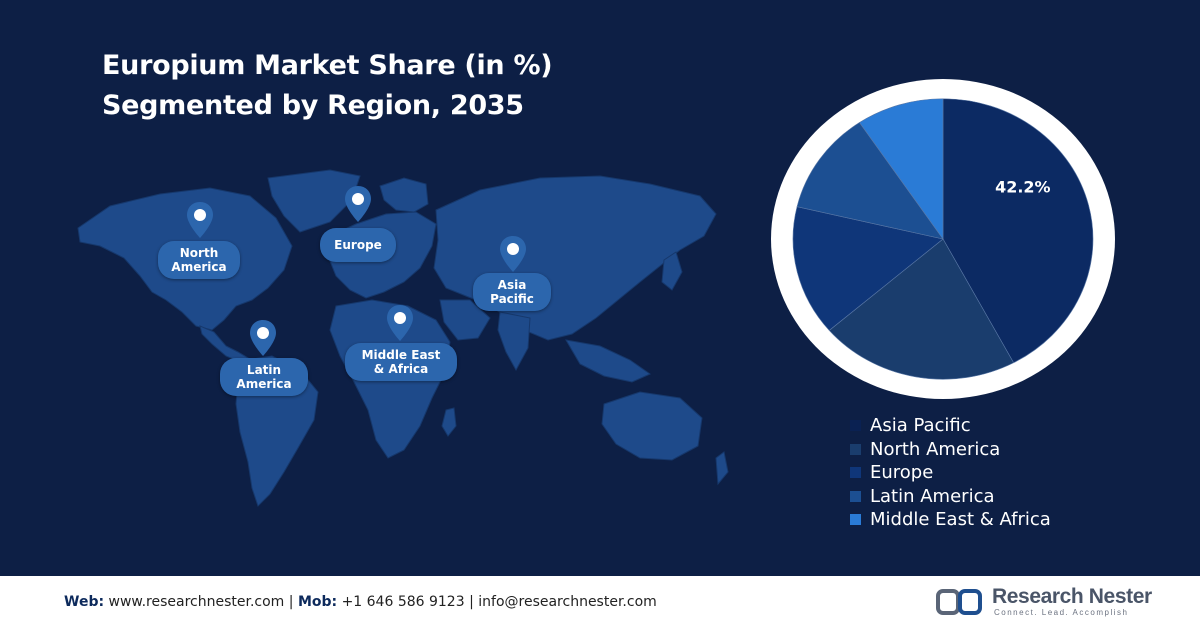 This screenshot has width=1200, height=628. I want to click on pie-data-label: 42.2%, so click(1023, 187).